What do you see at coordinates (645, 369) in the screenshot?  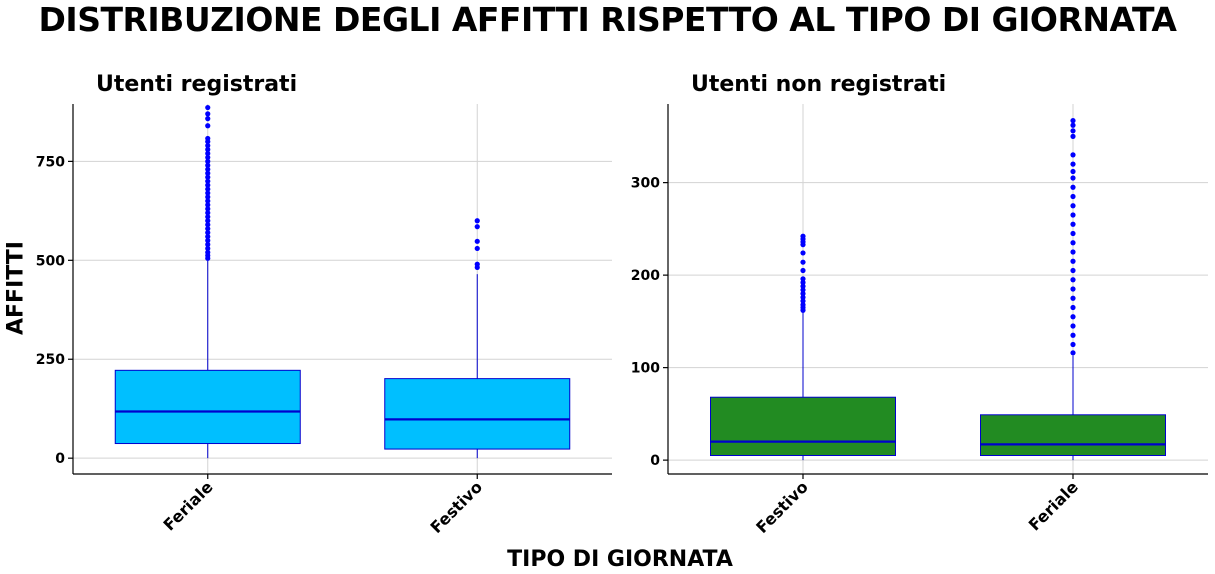 I see `y-tick-label: 100` at bounding box center [645, 369].